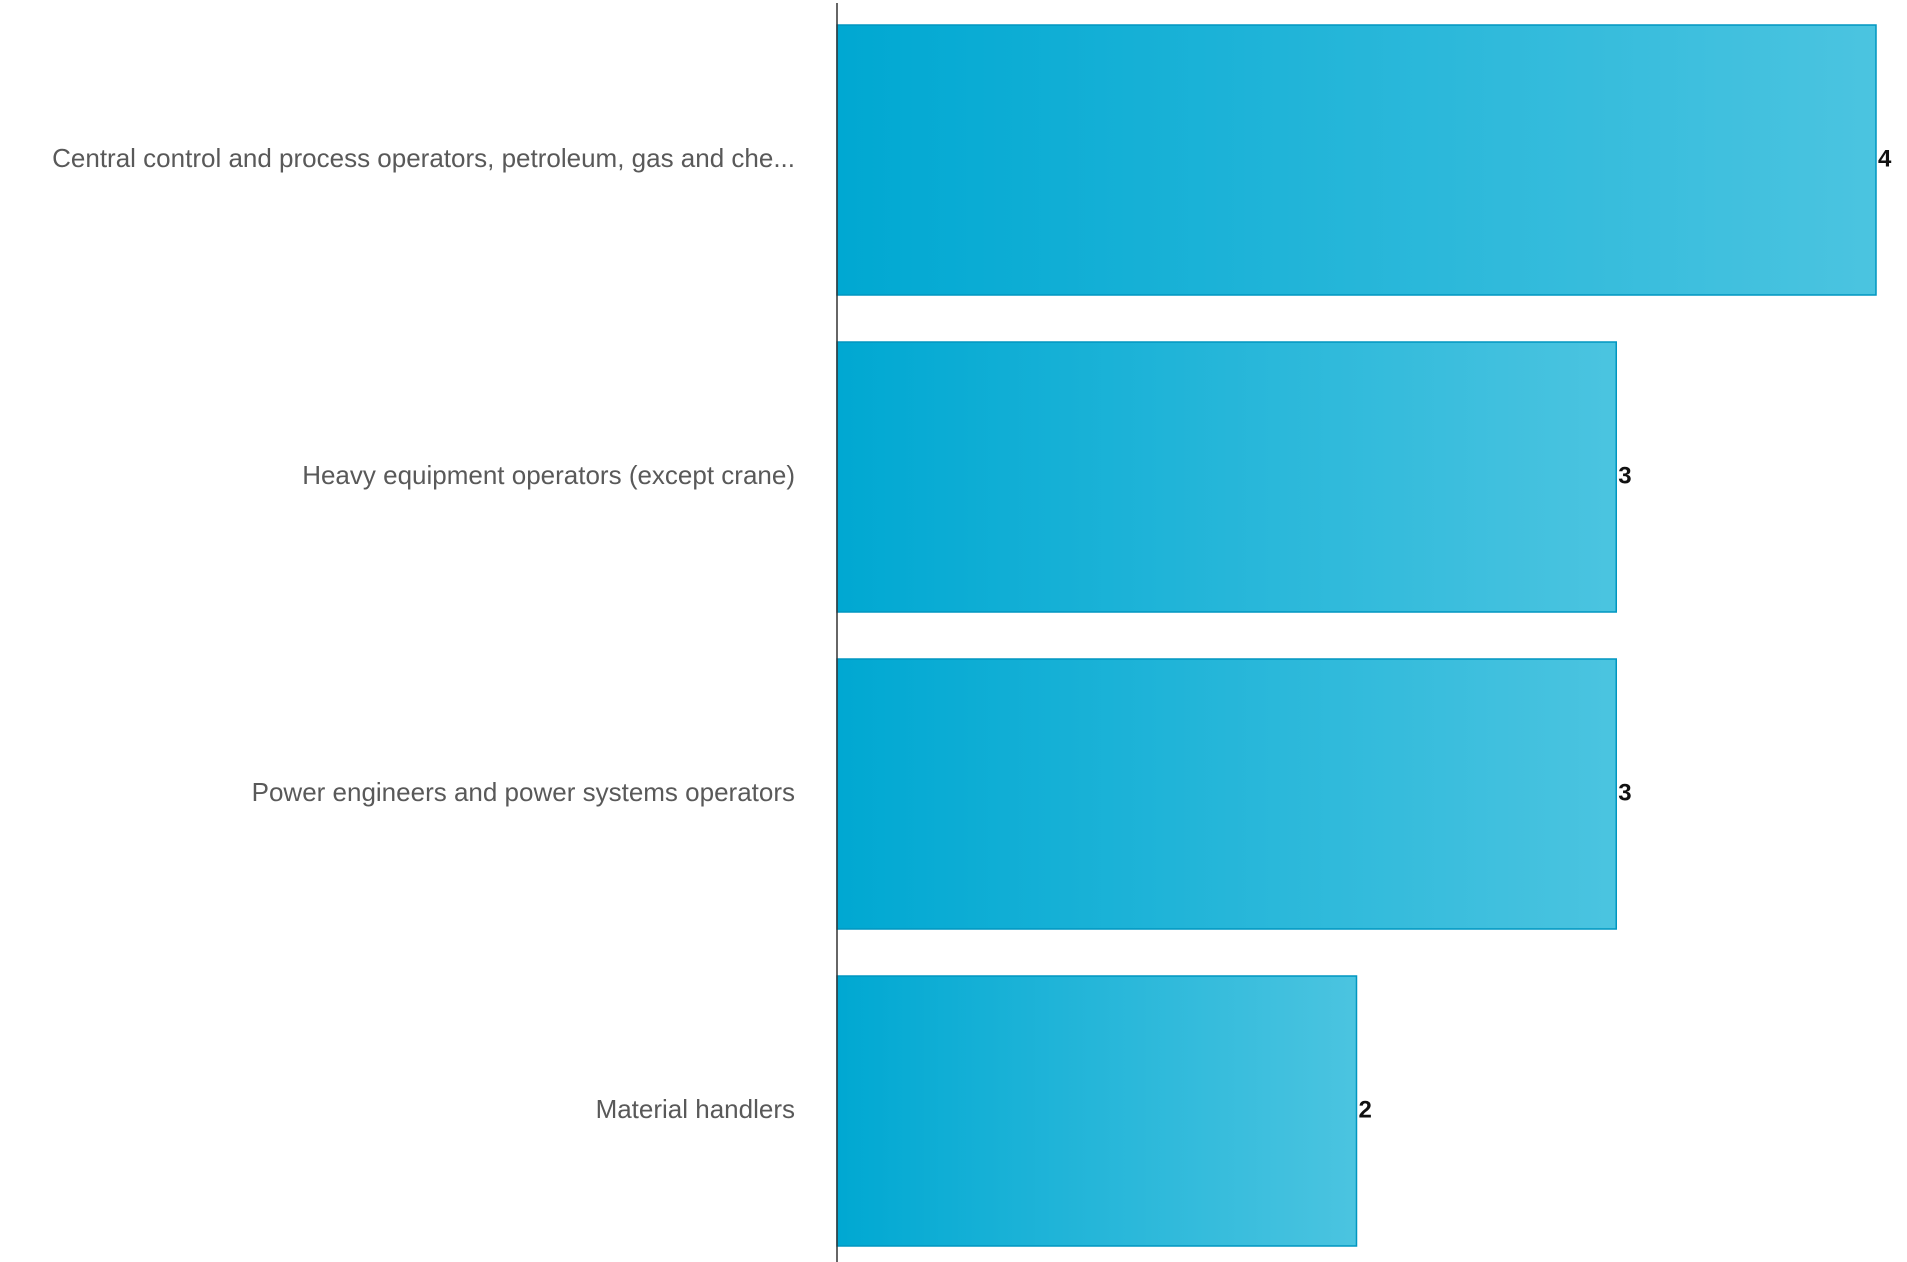  Describe the element at coordinates (548, 475) in the screenshot. I see `category-label-1: Heavy equipment operators (except crane)` at that location.